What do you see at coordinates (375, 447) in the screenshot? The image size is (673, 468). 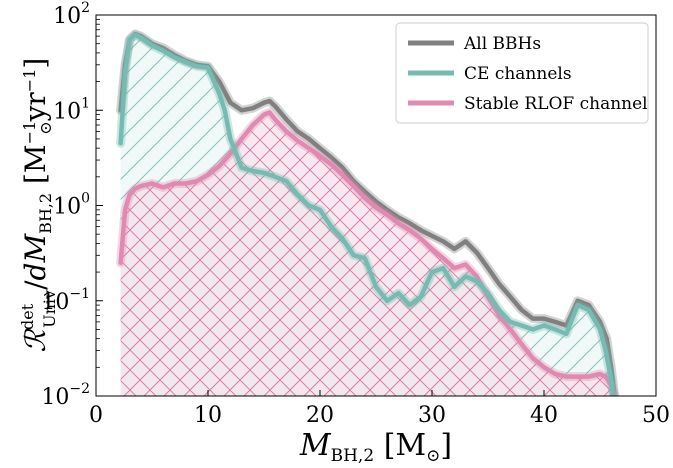 I see `x-axis-title: MBH,2 [M⊙]` at bounding box center [375, 447].